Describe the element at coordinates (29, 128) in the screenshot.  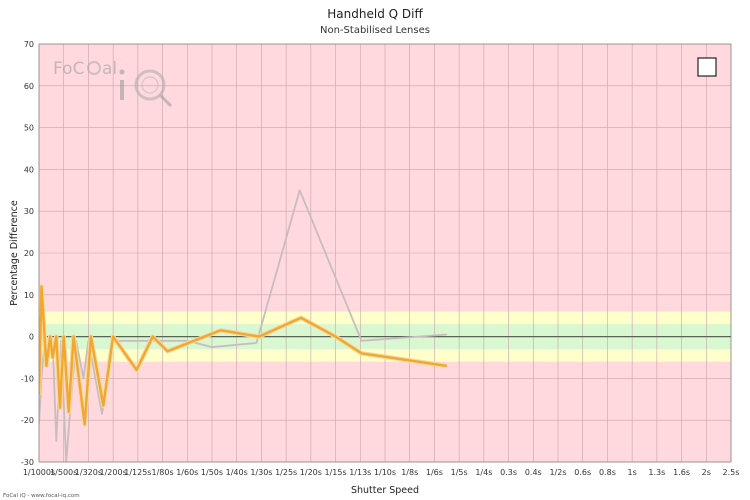
I see `y-tick-label: 50` at that location.